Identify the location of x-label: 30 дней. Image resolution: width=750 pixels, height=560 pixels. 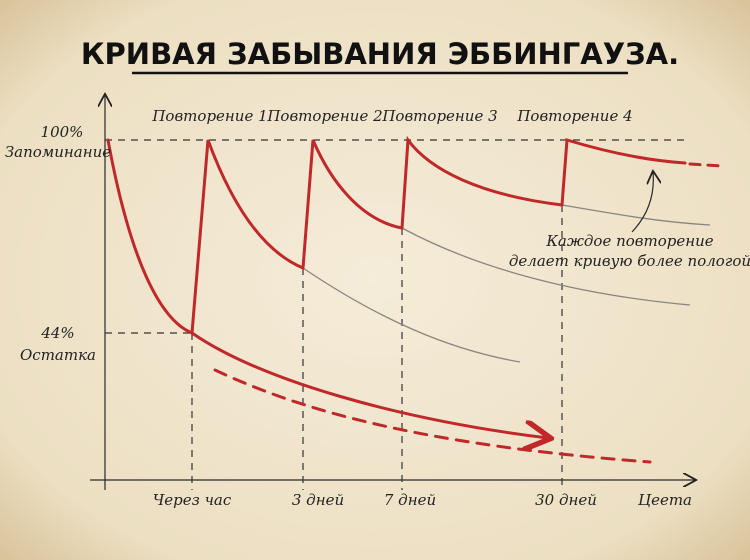
(566, 500).